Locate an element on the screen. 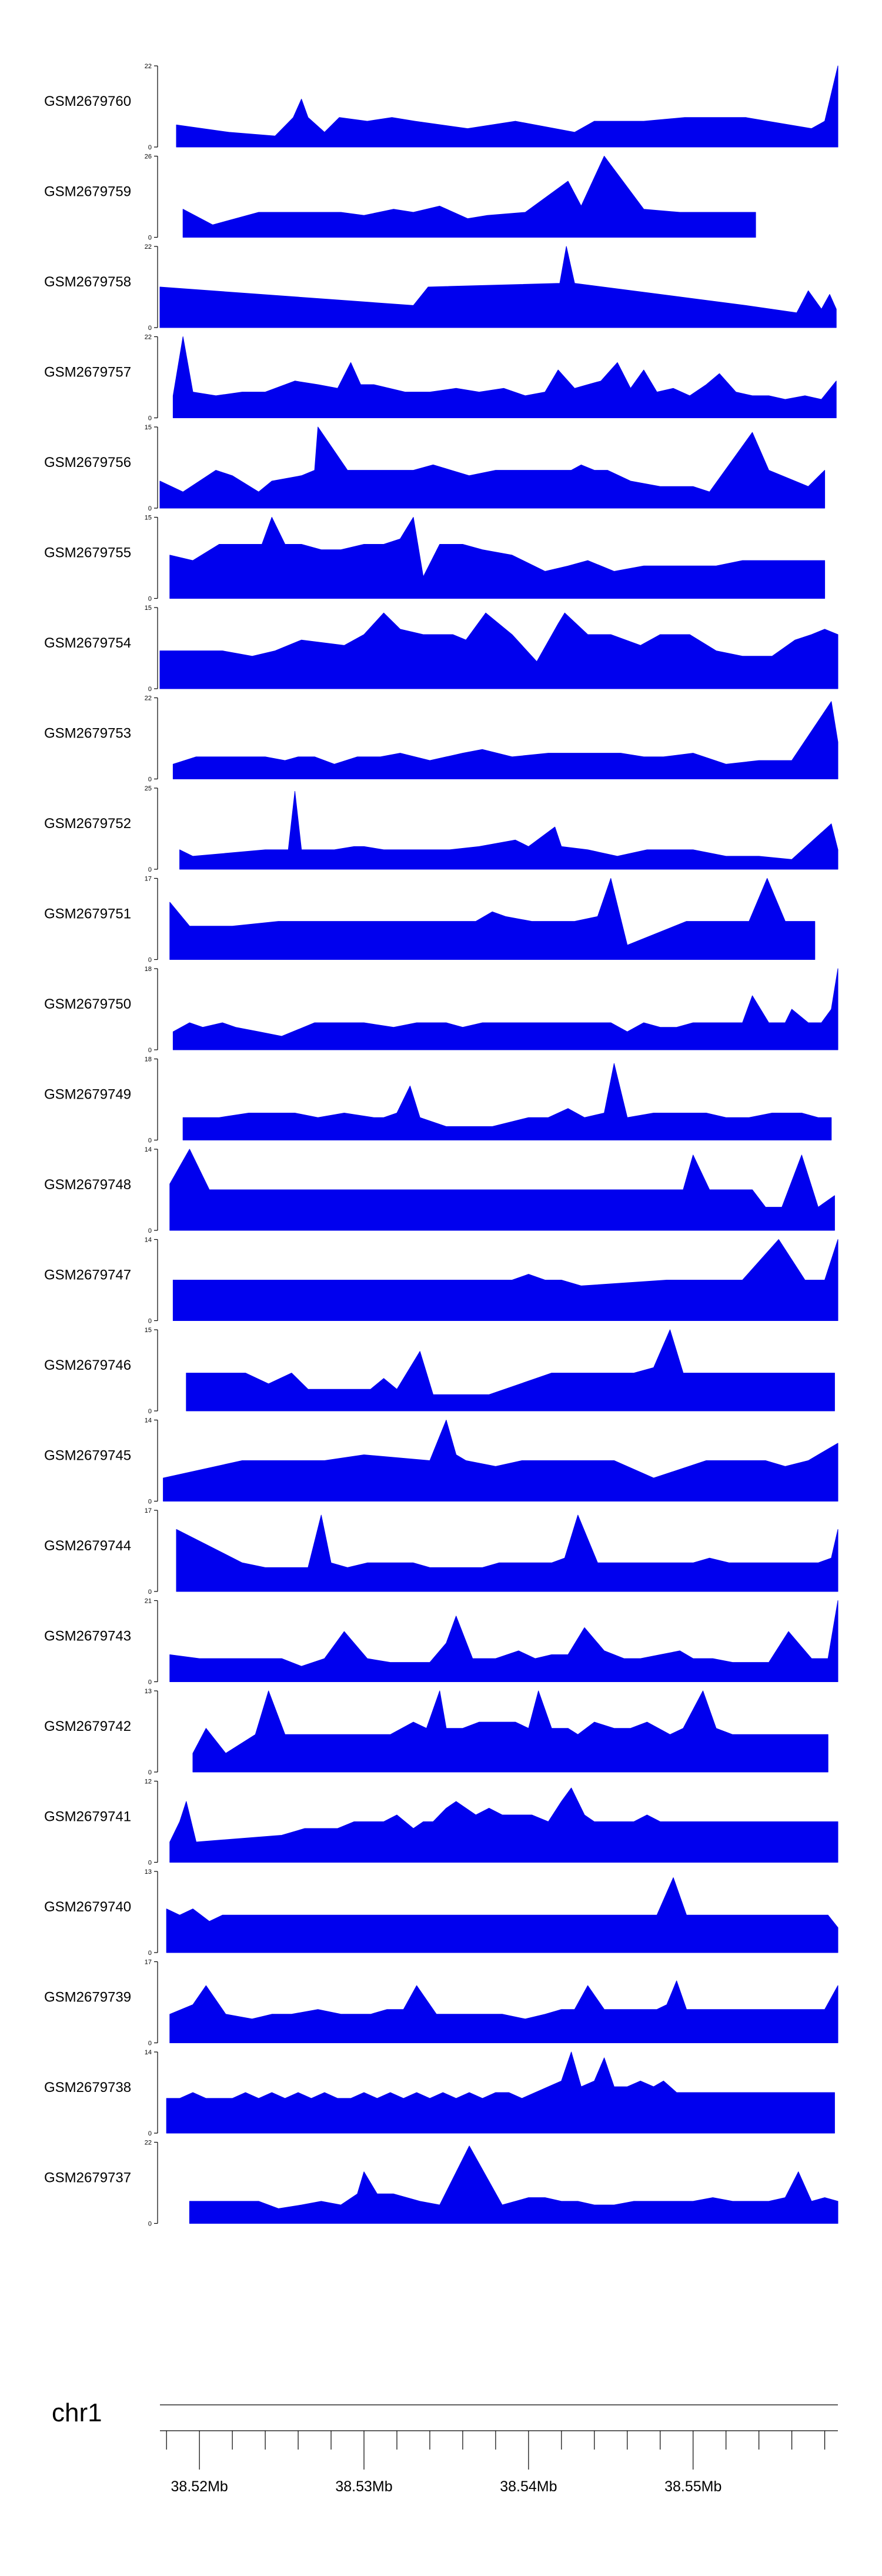  track-GSM2679758: GSM2679758 22 0 is located at coordinates (440, 287).